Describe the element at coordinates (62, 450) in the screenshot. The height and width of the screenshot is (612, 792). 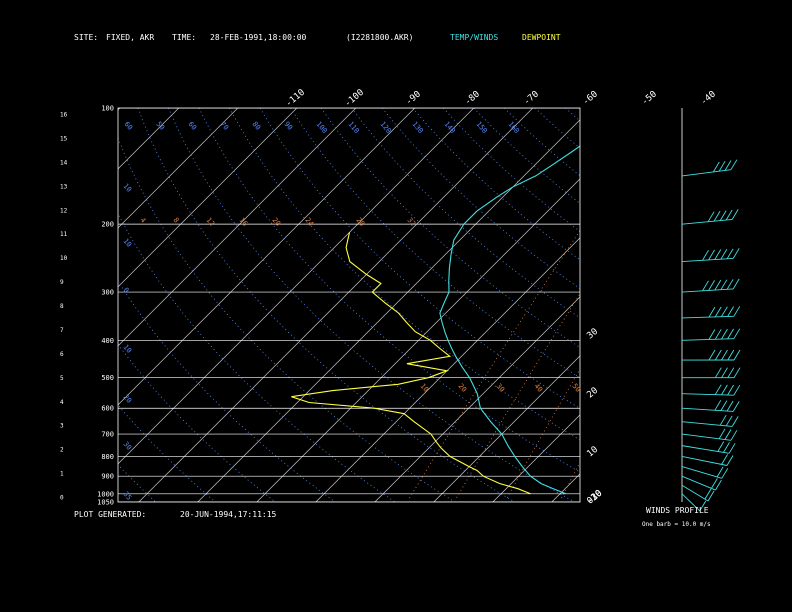
I see `height-km-label: 2` at that location.